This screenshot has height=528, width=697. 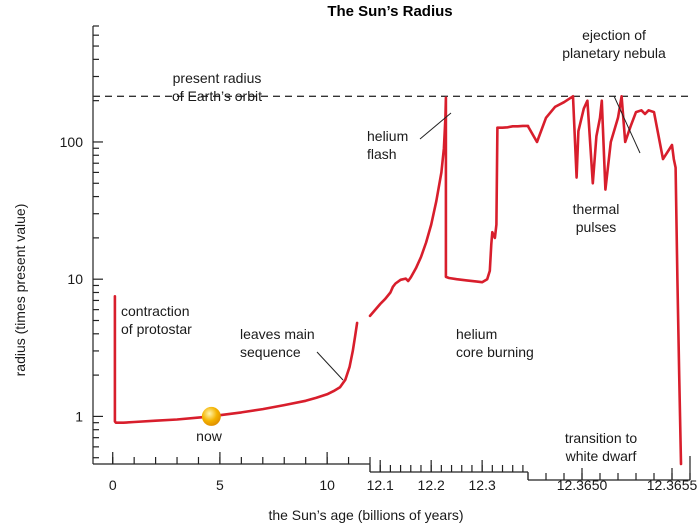 I want to click on annotation-line: thermal, so click(x=596, y=209).